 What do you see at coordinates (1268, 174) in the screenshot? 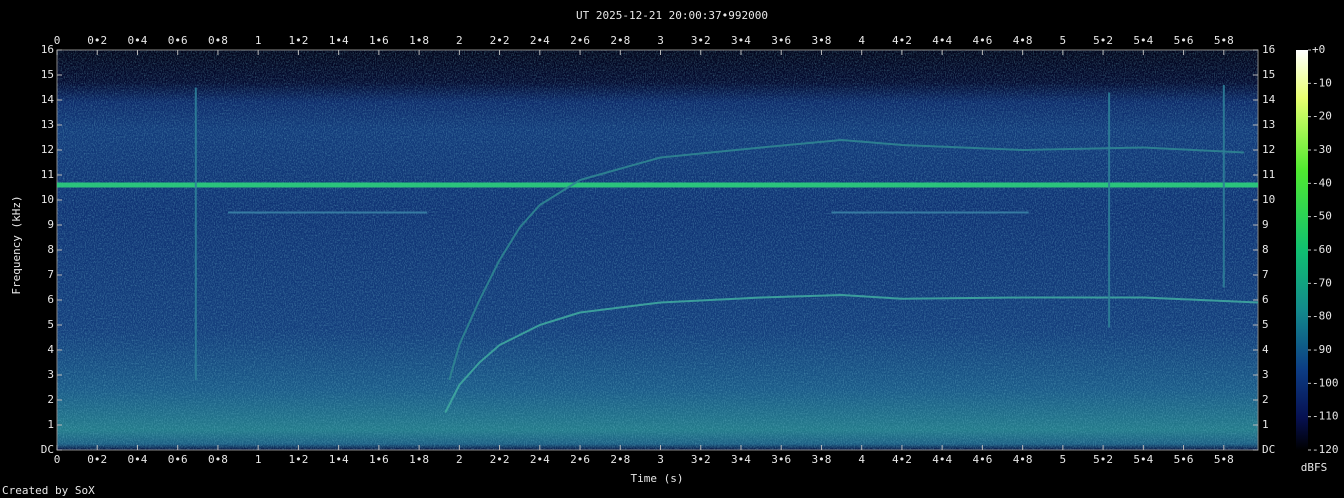
I see `y-tick-label: 11` at bounding box center [1268, 174].